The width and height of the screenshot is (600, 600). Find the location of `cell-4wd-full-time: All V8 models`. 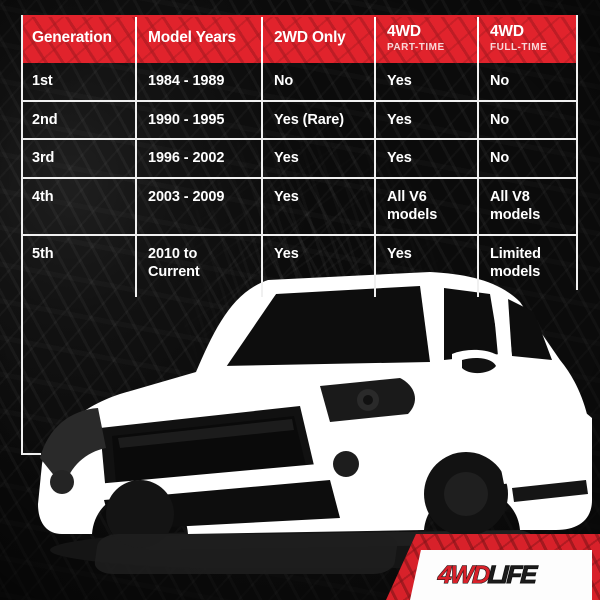

cell-4wd-full-time: All V8 models is located at coordinates (528, 206).